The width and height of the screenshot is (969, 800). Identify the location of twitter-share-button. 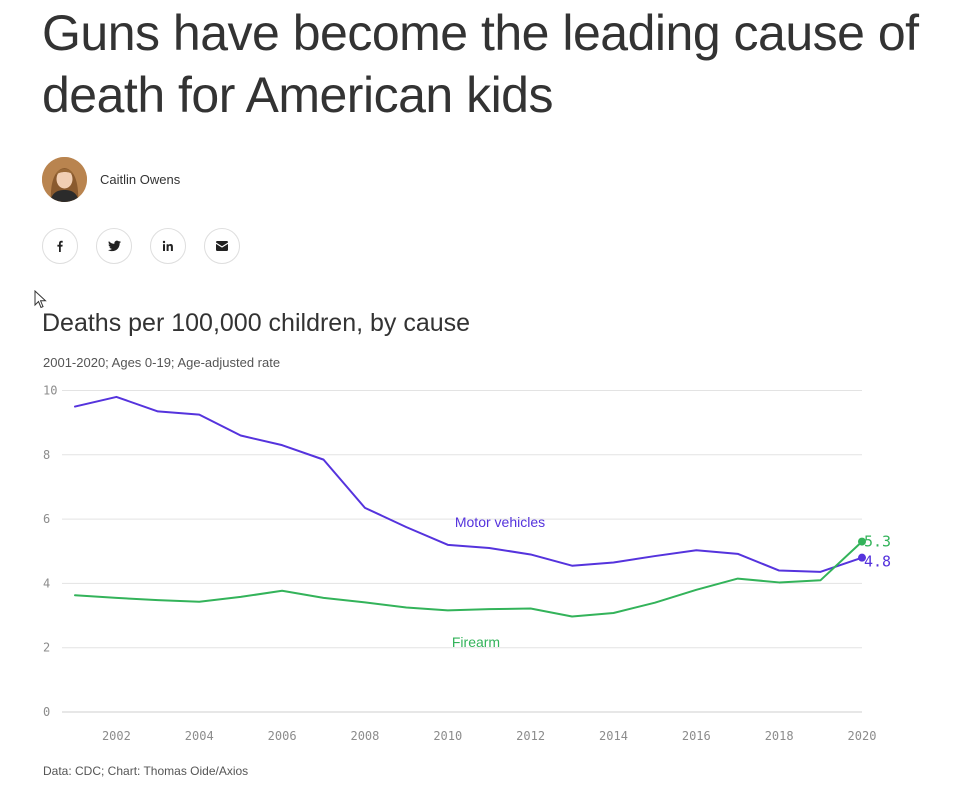
(114, 246).